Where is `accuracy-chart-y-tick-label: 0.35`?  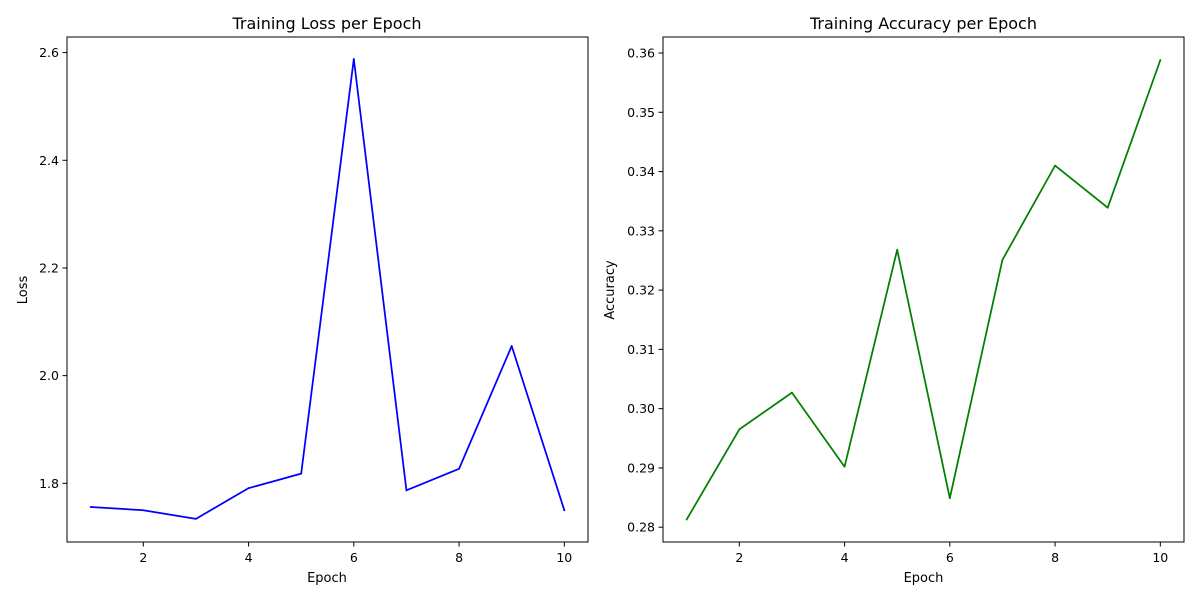
accuracy-chart-y-tick-label: 0.35 is located at coordinates (641, 112).